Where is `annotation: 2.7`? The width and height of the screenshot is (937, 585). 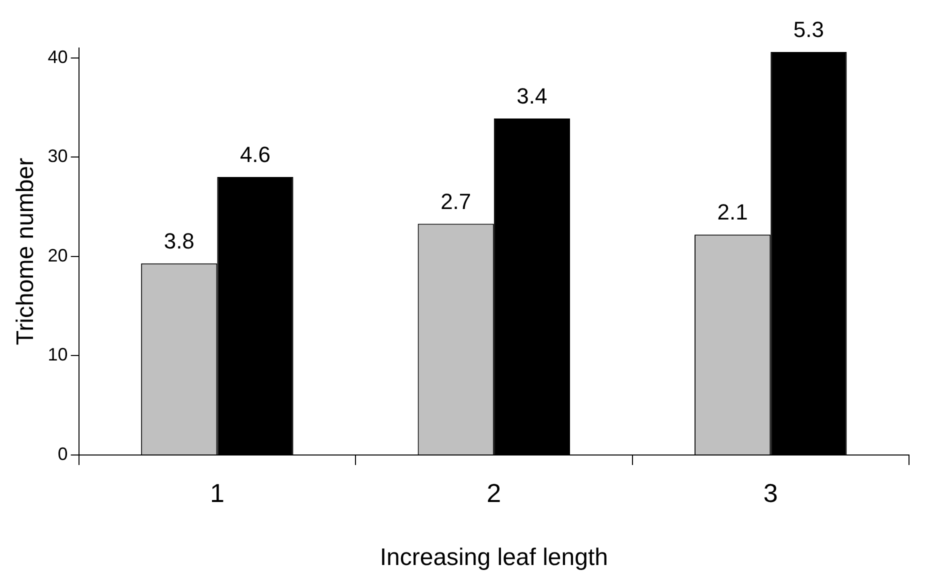 annotation: 2.7 is located at coordinates (456, 201).